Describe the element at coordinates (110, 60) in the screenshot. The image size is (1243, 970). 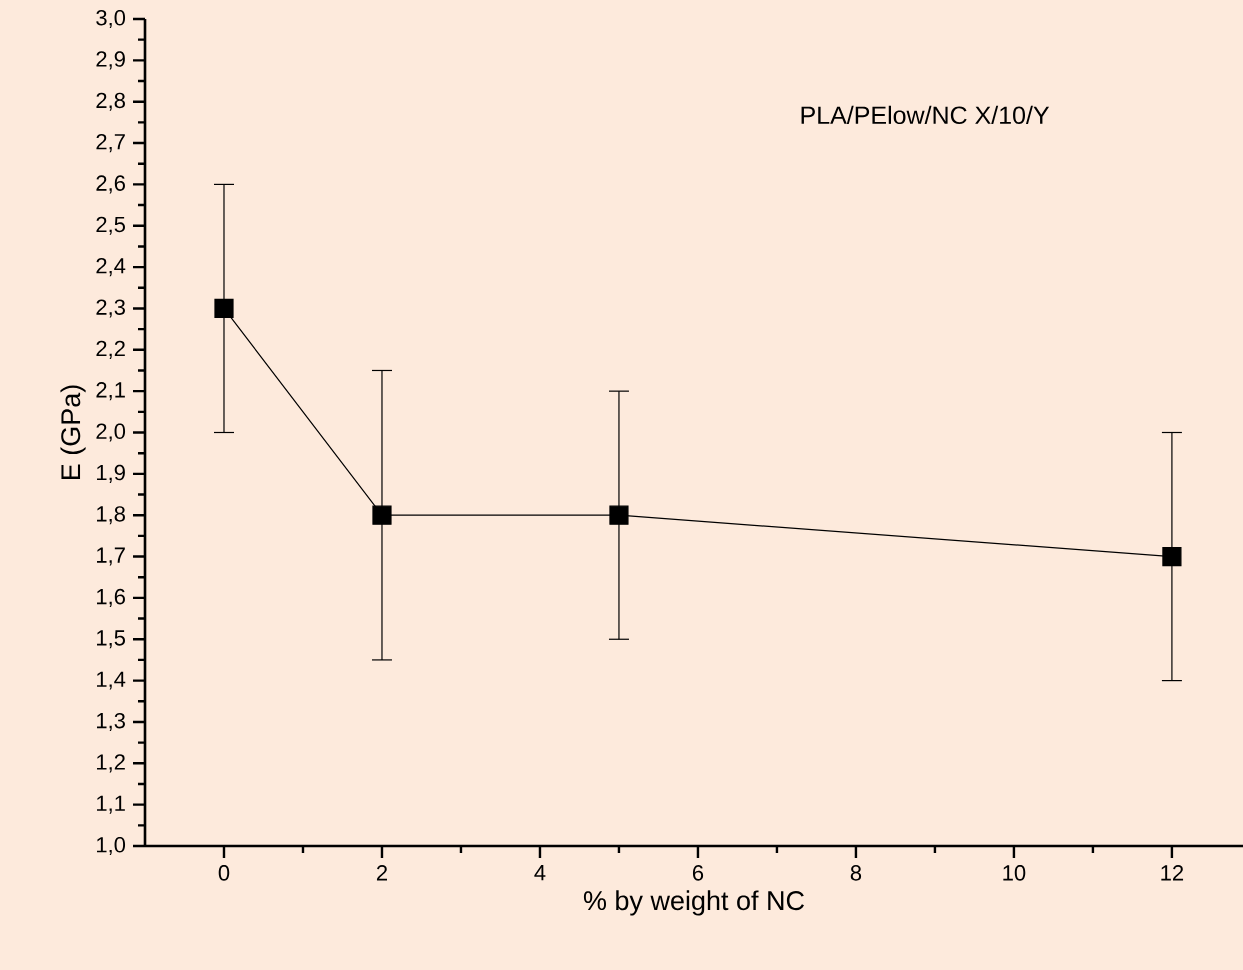
I see `y-tick-label: 2,9` at that location.